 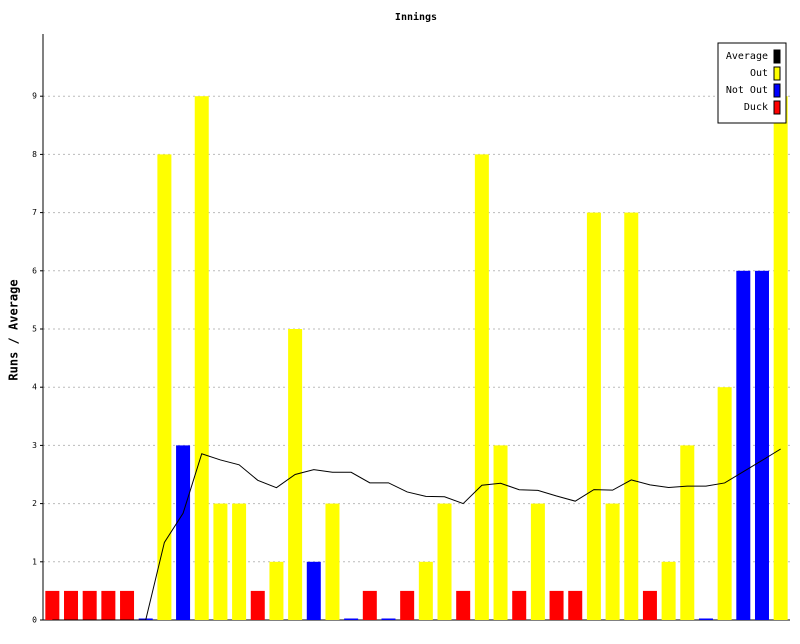 What do you see at coordinates (759, 73) in the screenshot?
I see `legend-label: Out` at bounding box center [759, 73].